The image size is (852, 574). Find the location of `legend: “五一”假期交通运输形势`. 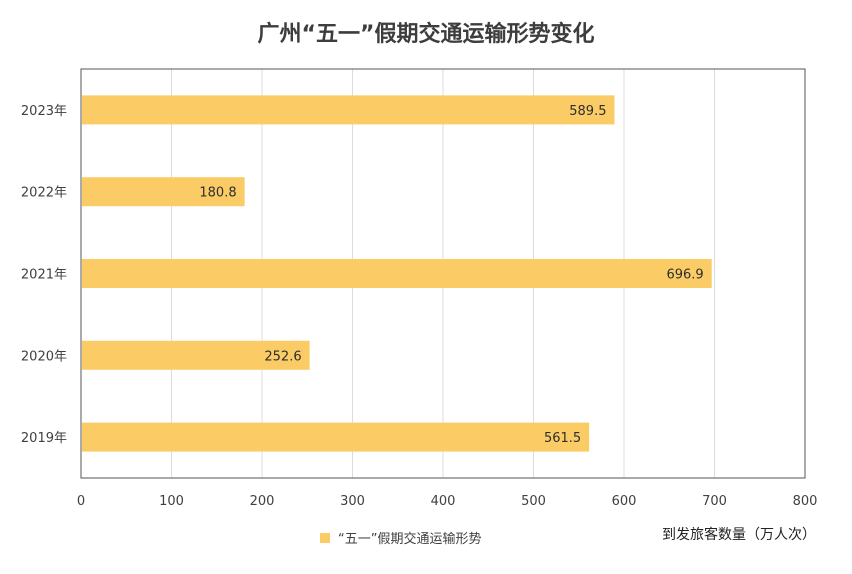

legend: “五一”假期交通运输形势 is located at coordinates (400, 537).